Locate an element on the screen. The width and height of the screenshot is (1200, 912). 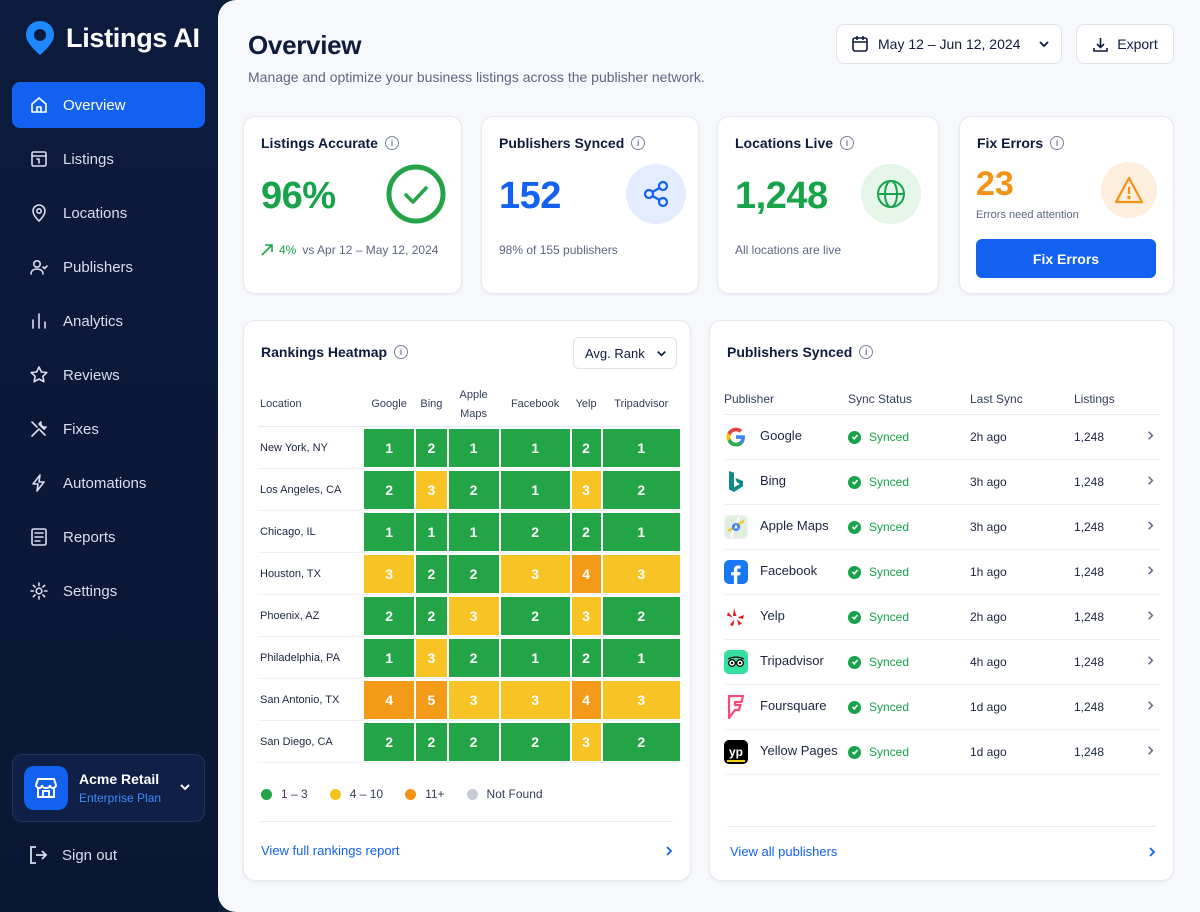
location-name: Philadelphia, PA is located at coordinates (310, 658).